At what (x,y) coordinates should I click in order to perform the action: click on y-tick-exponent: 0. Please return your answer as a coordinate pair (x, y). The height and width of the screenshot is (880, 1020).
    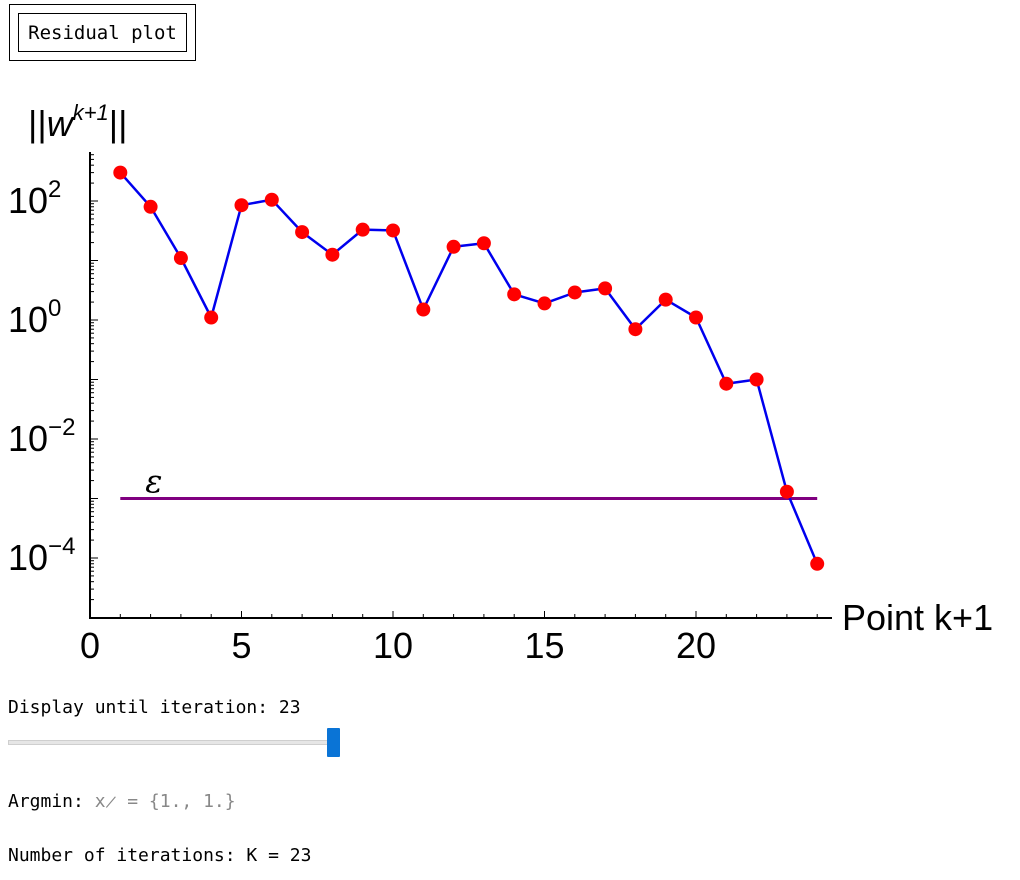
    Looking at the image, I should click on (54, 308).